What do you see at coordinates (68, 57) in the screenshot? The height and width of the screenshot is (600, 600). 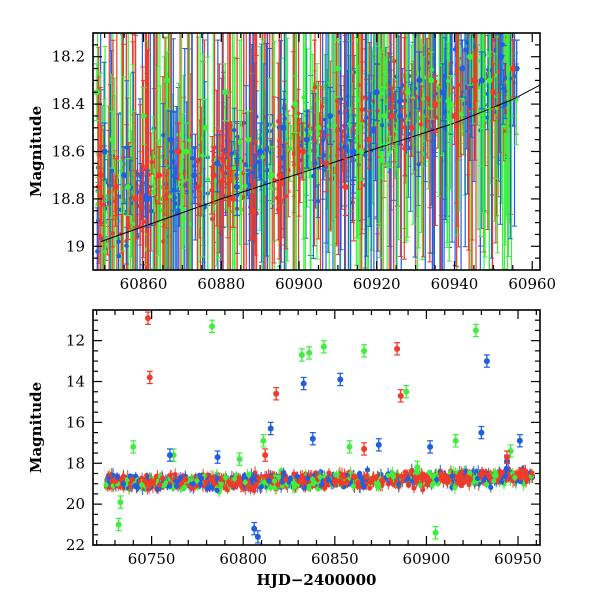 I see `top-y-tick-label: 18.2` at bounding box center [68, 57].